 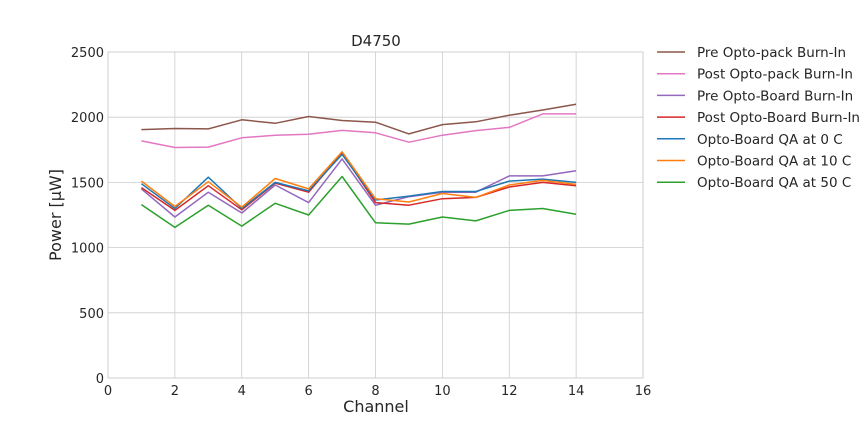 I want to click on y-tick-label: 2500, so click(x=87, y=53).